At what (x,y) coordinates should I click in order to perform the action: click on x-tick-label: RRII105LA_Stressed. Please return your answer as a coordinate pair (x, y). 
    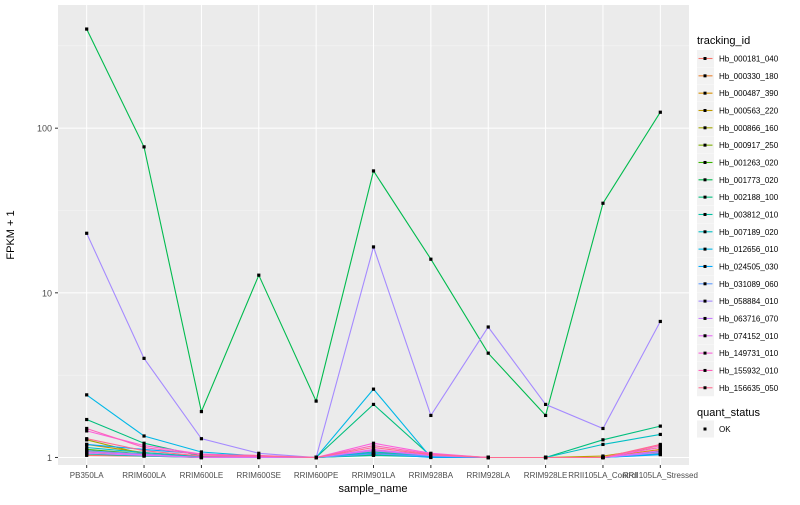
    Looking at the image, I should click on (660, 475).